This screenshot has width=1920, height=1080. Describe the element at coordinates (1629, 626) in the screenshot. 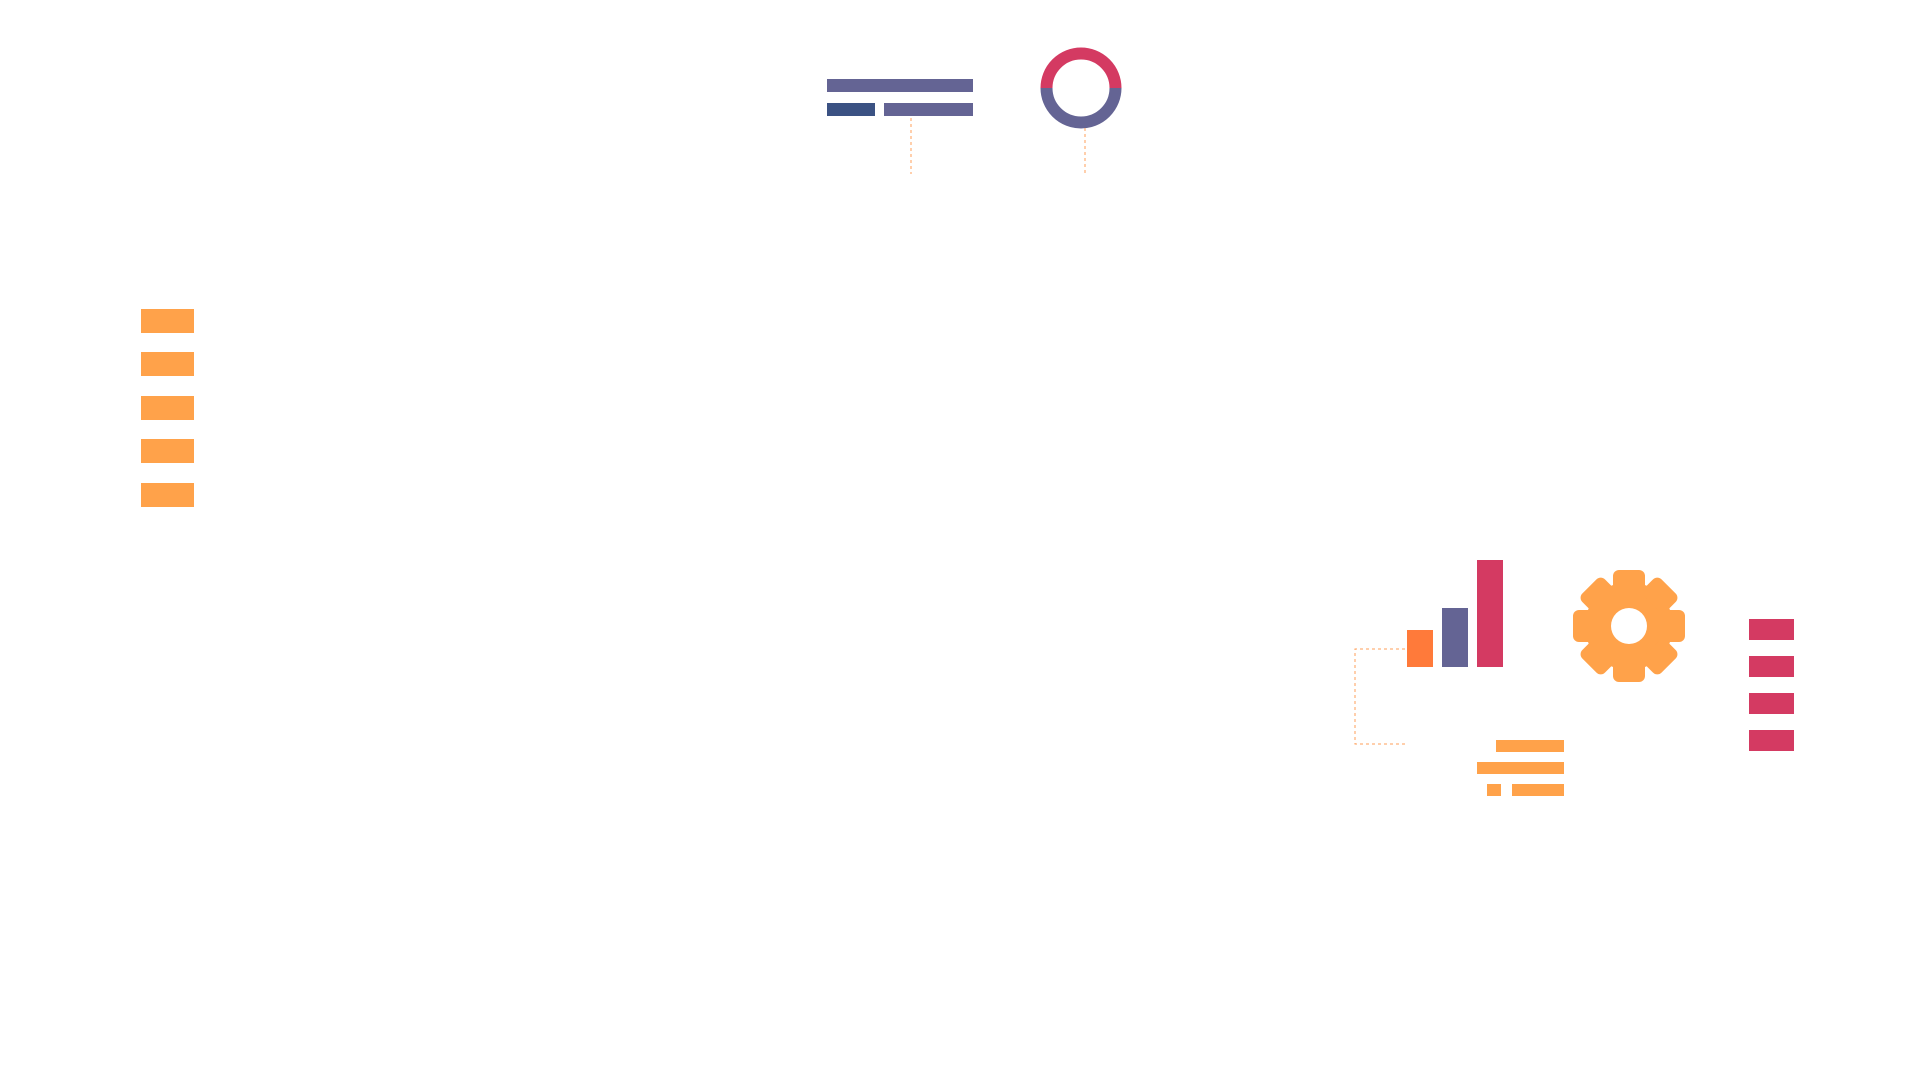

I see `gear-icon` at that location.